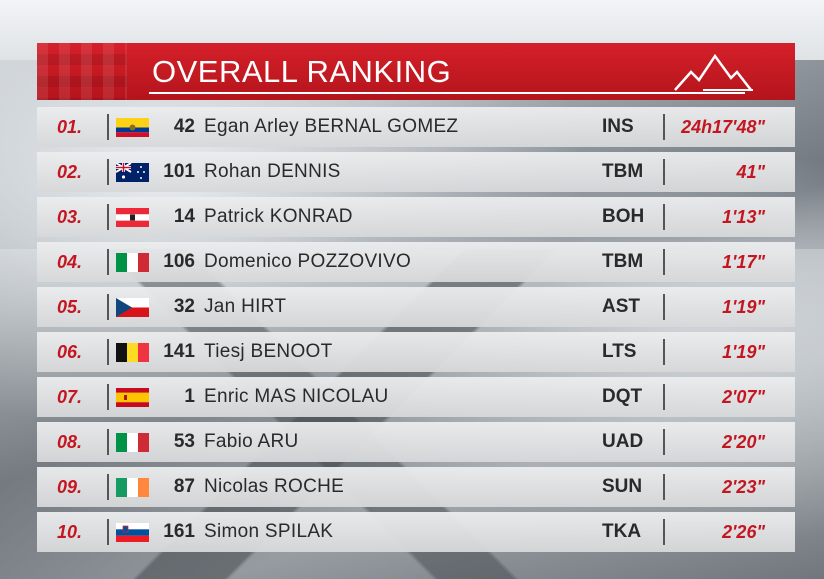  Describe the element at coordinates (132, 352) in the screenshot. I see `flag-belgium-icon` at that location.